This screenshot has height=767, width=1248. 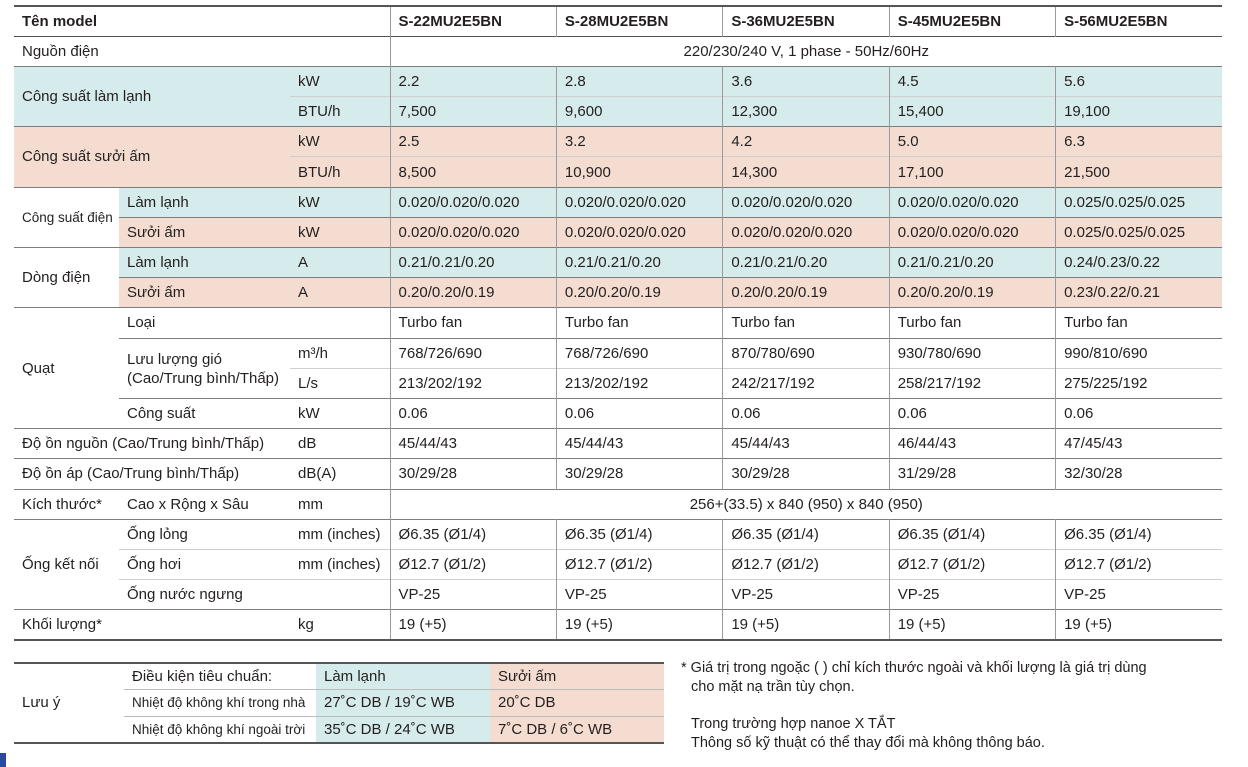 I want to click on value-cell: 870/780/690, so click(x=806, y=353).